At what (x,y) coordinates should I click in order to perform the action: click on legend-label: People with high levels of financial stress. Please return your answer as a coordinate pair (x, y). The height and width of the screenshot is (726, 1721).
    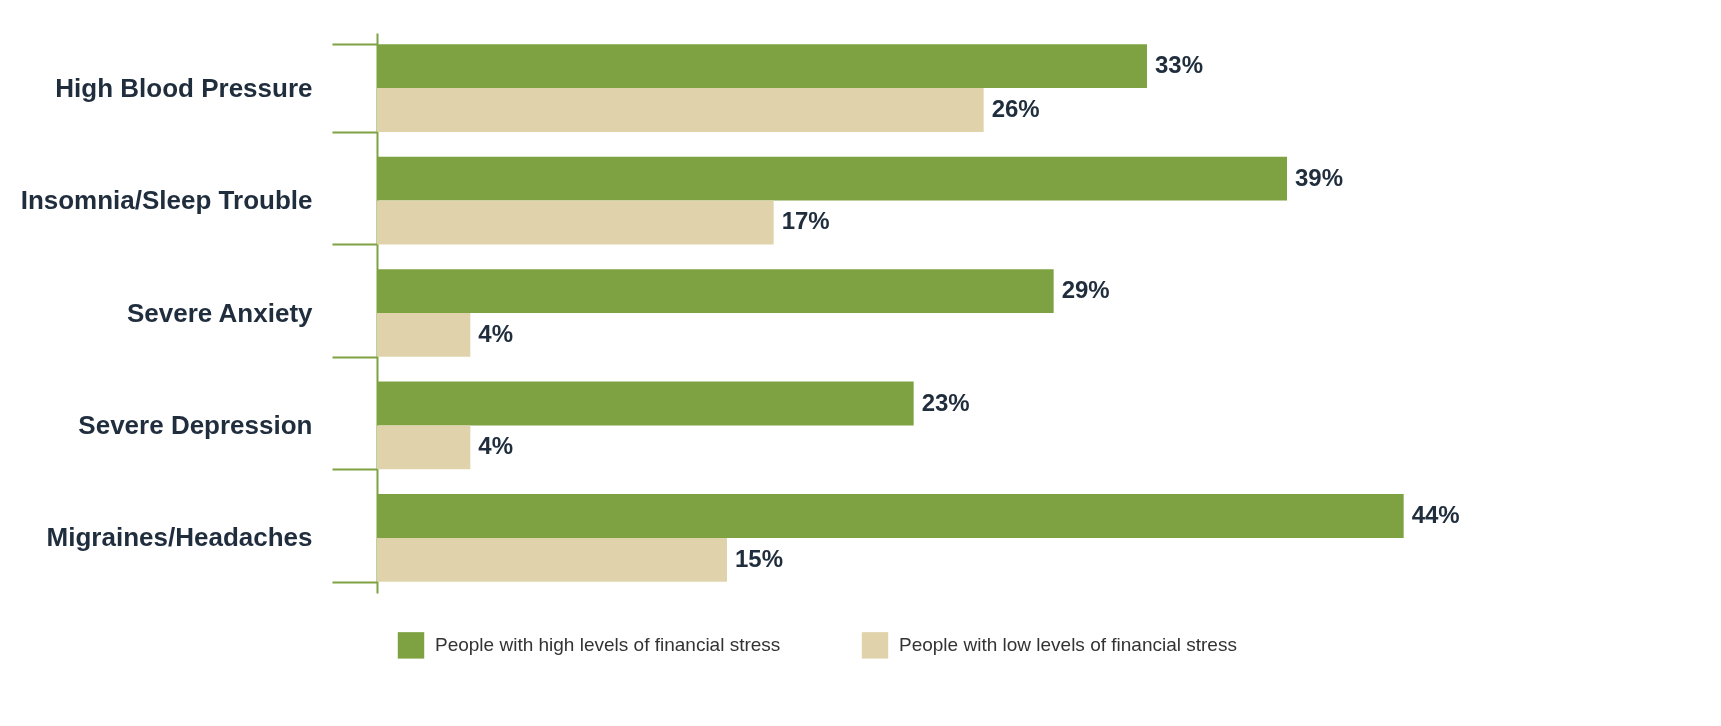
    Looking at the image, I should click on (608, 645).